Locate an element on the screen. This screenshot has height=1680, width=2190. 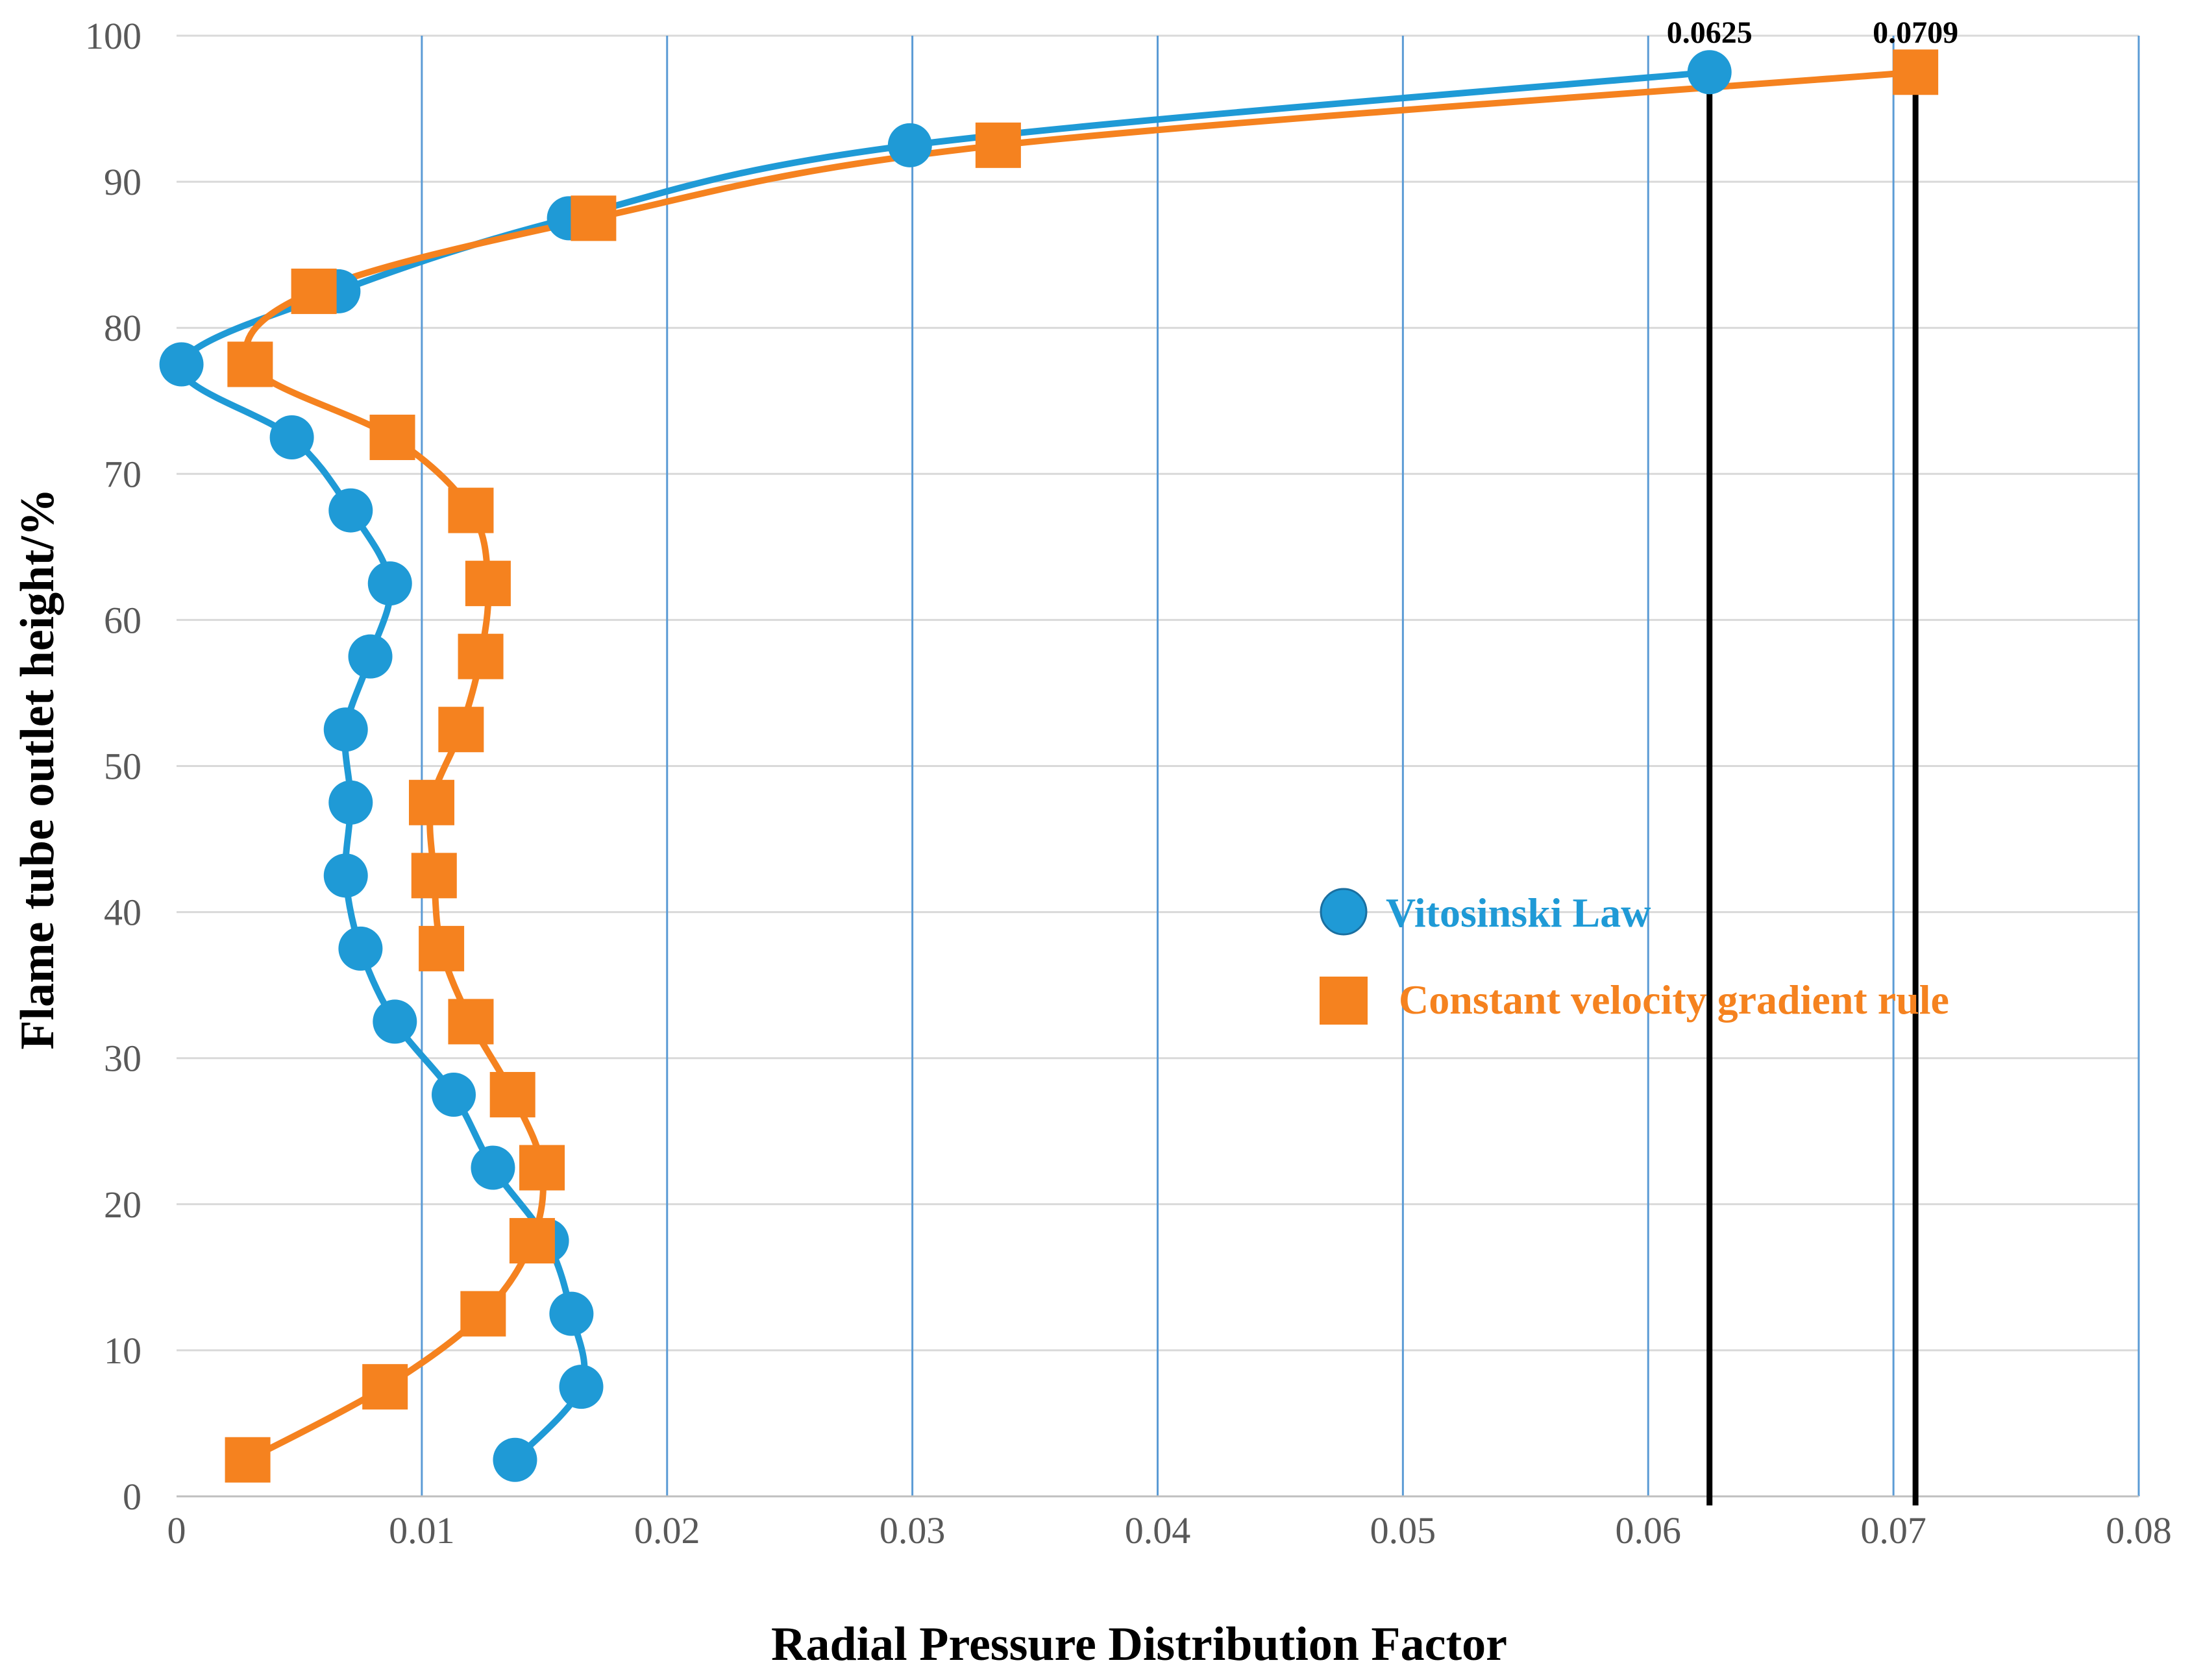
x-tick-label: 0.06 is located at coordinates (1649, 1531).